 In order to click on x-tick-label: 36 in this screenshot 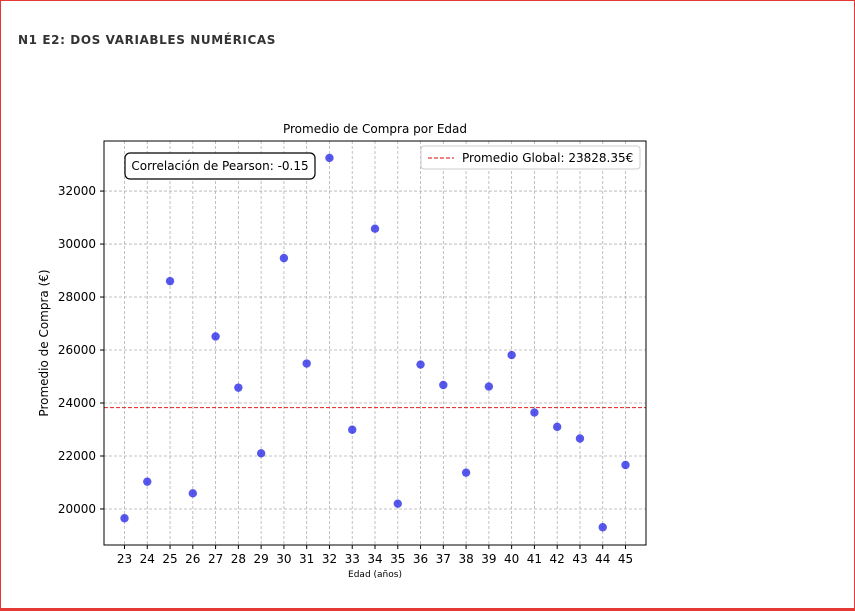, I will do `click(420, 559)`.